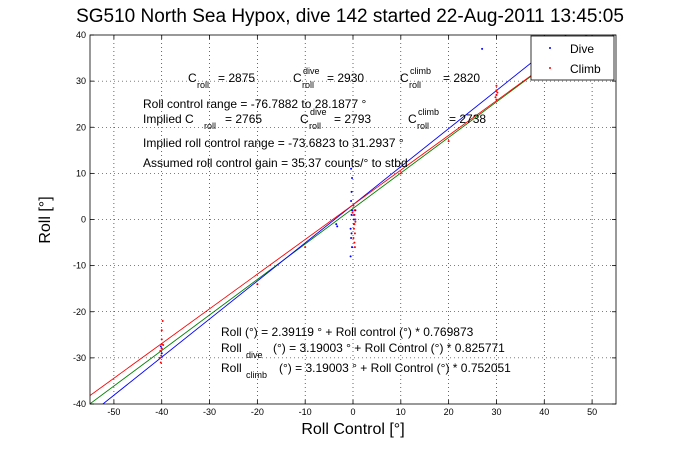 This screenshot has height=454, width=681. I want to click on x-tick-label: 10, so click(401, 412).